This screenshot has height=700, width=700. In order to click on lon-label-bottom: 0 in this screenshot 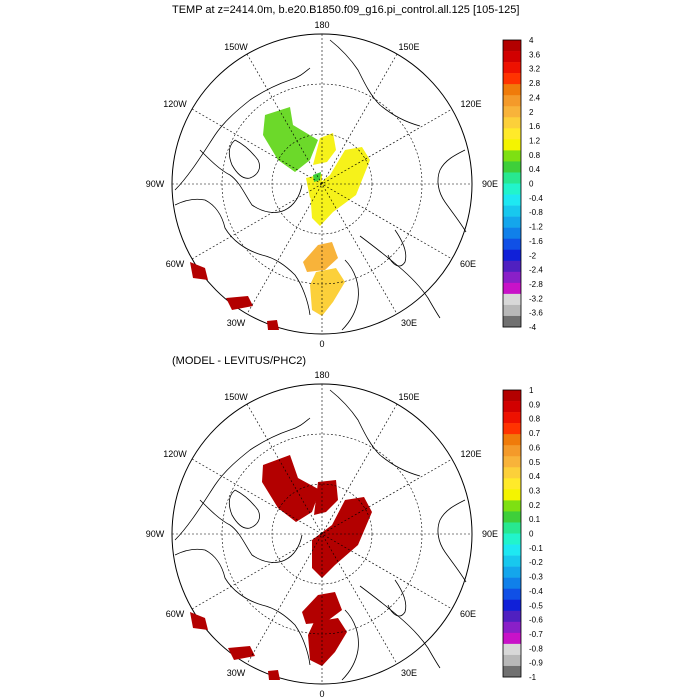, I will do `click(321, 694)`.